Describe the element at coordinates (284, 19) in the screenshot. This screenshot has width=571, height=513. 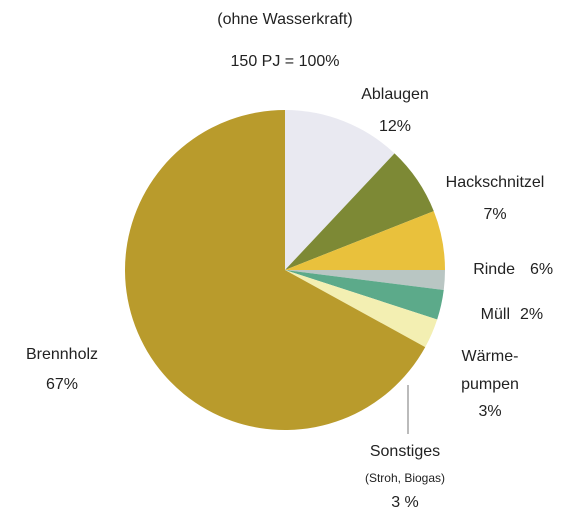
I see `chart-title: (ohne Wasserkraft)` at that location.